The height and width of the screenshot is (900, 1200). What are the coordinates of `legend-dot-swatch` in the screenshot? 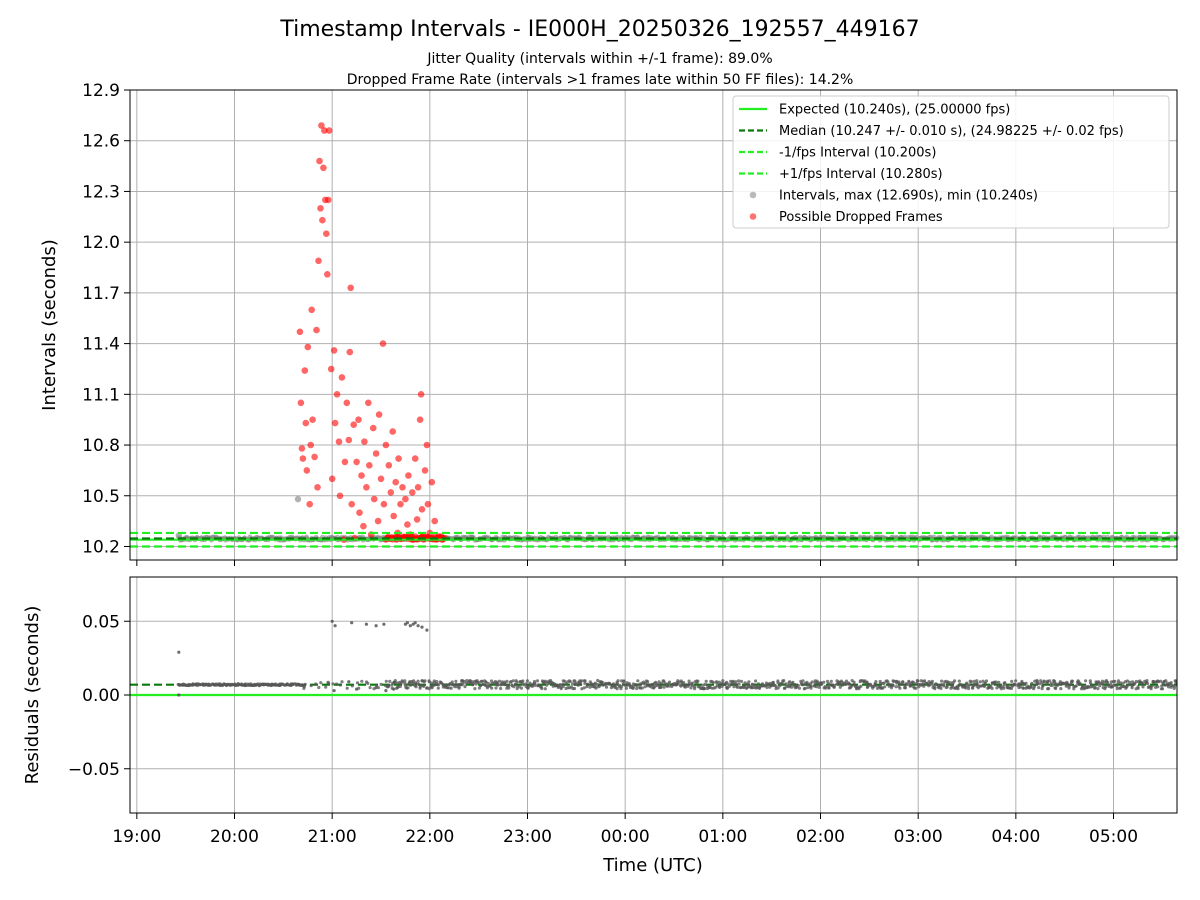 It's located at (753, 195).